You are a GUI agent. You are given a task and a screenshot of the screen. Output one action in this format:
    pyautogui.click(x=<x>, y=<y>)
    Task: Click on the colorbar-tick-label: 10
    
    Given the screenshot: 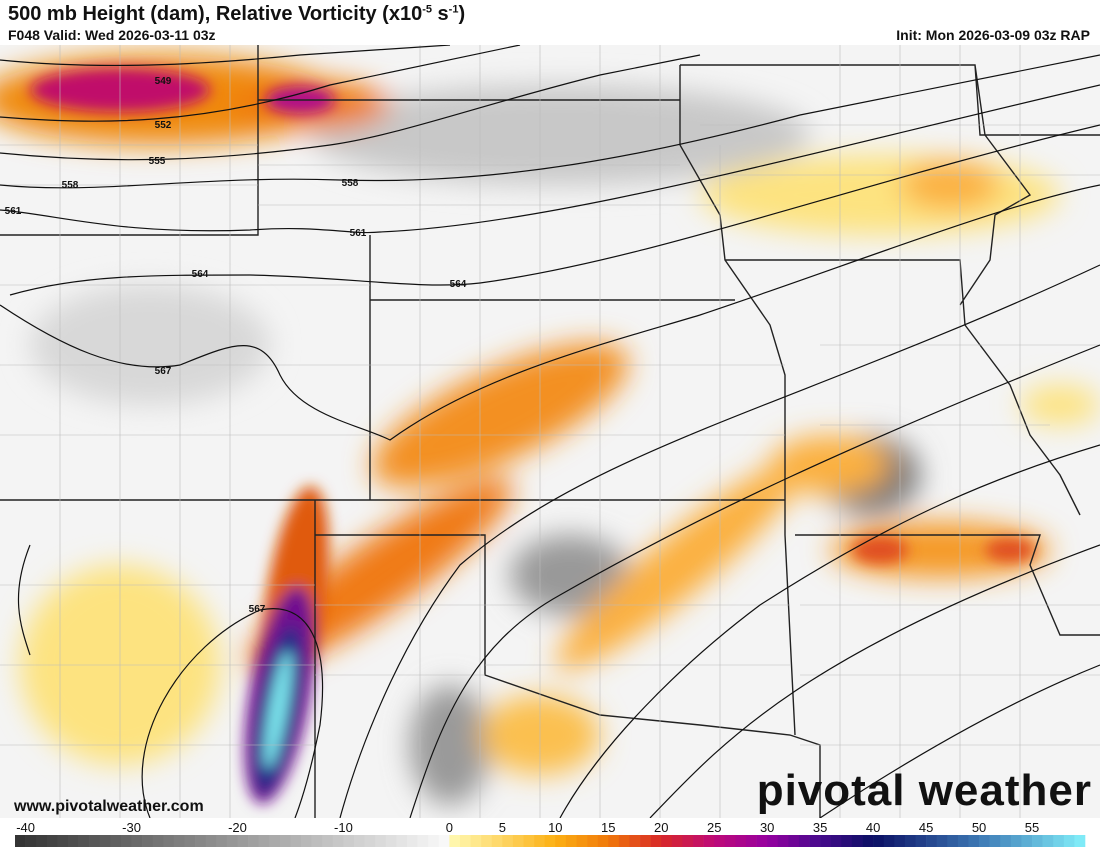 What is the action you would take?
    pyautogui.click(x=555, y=827)
    